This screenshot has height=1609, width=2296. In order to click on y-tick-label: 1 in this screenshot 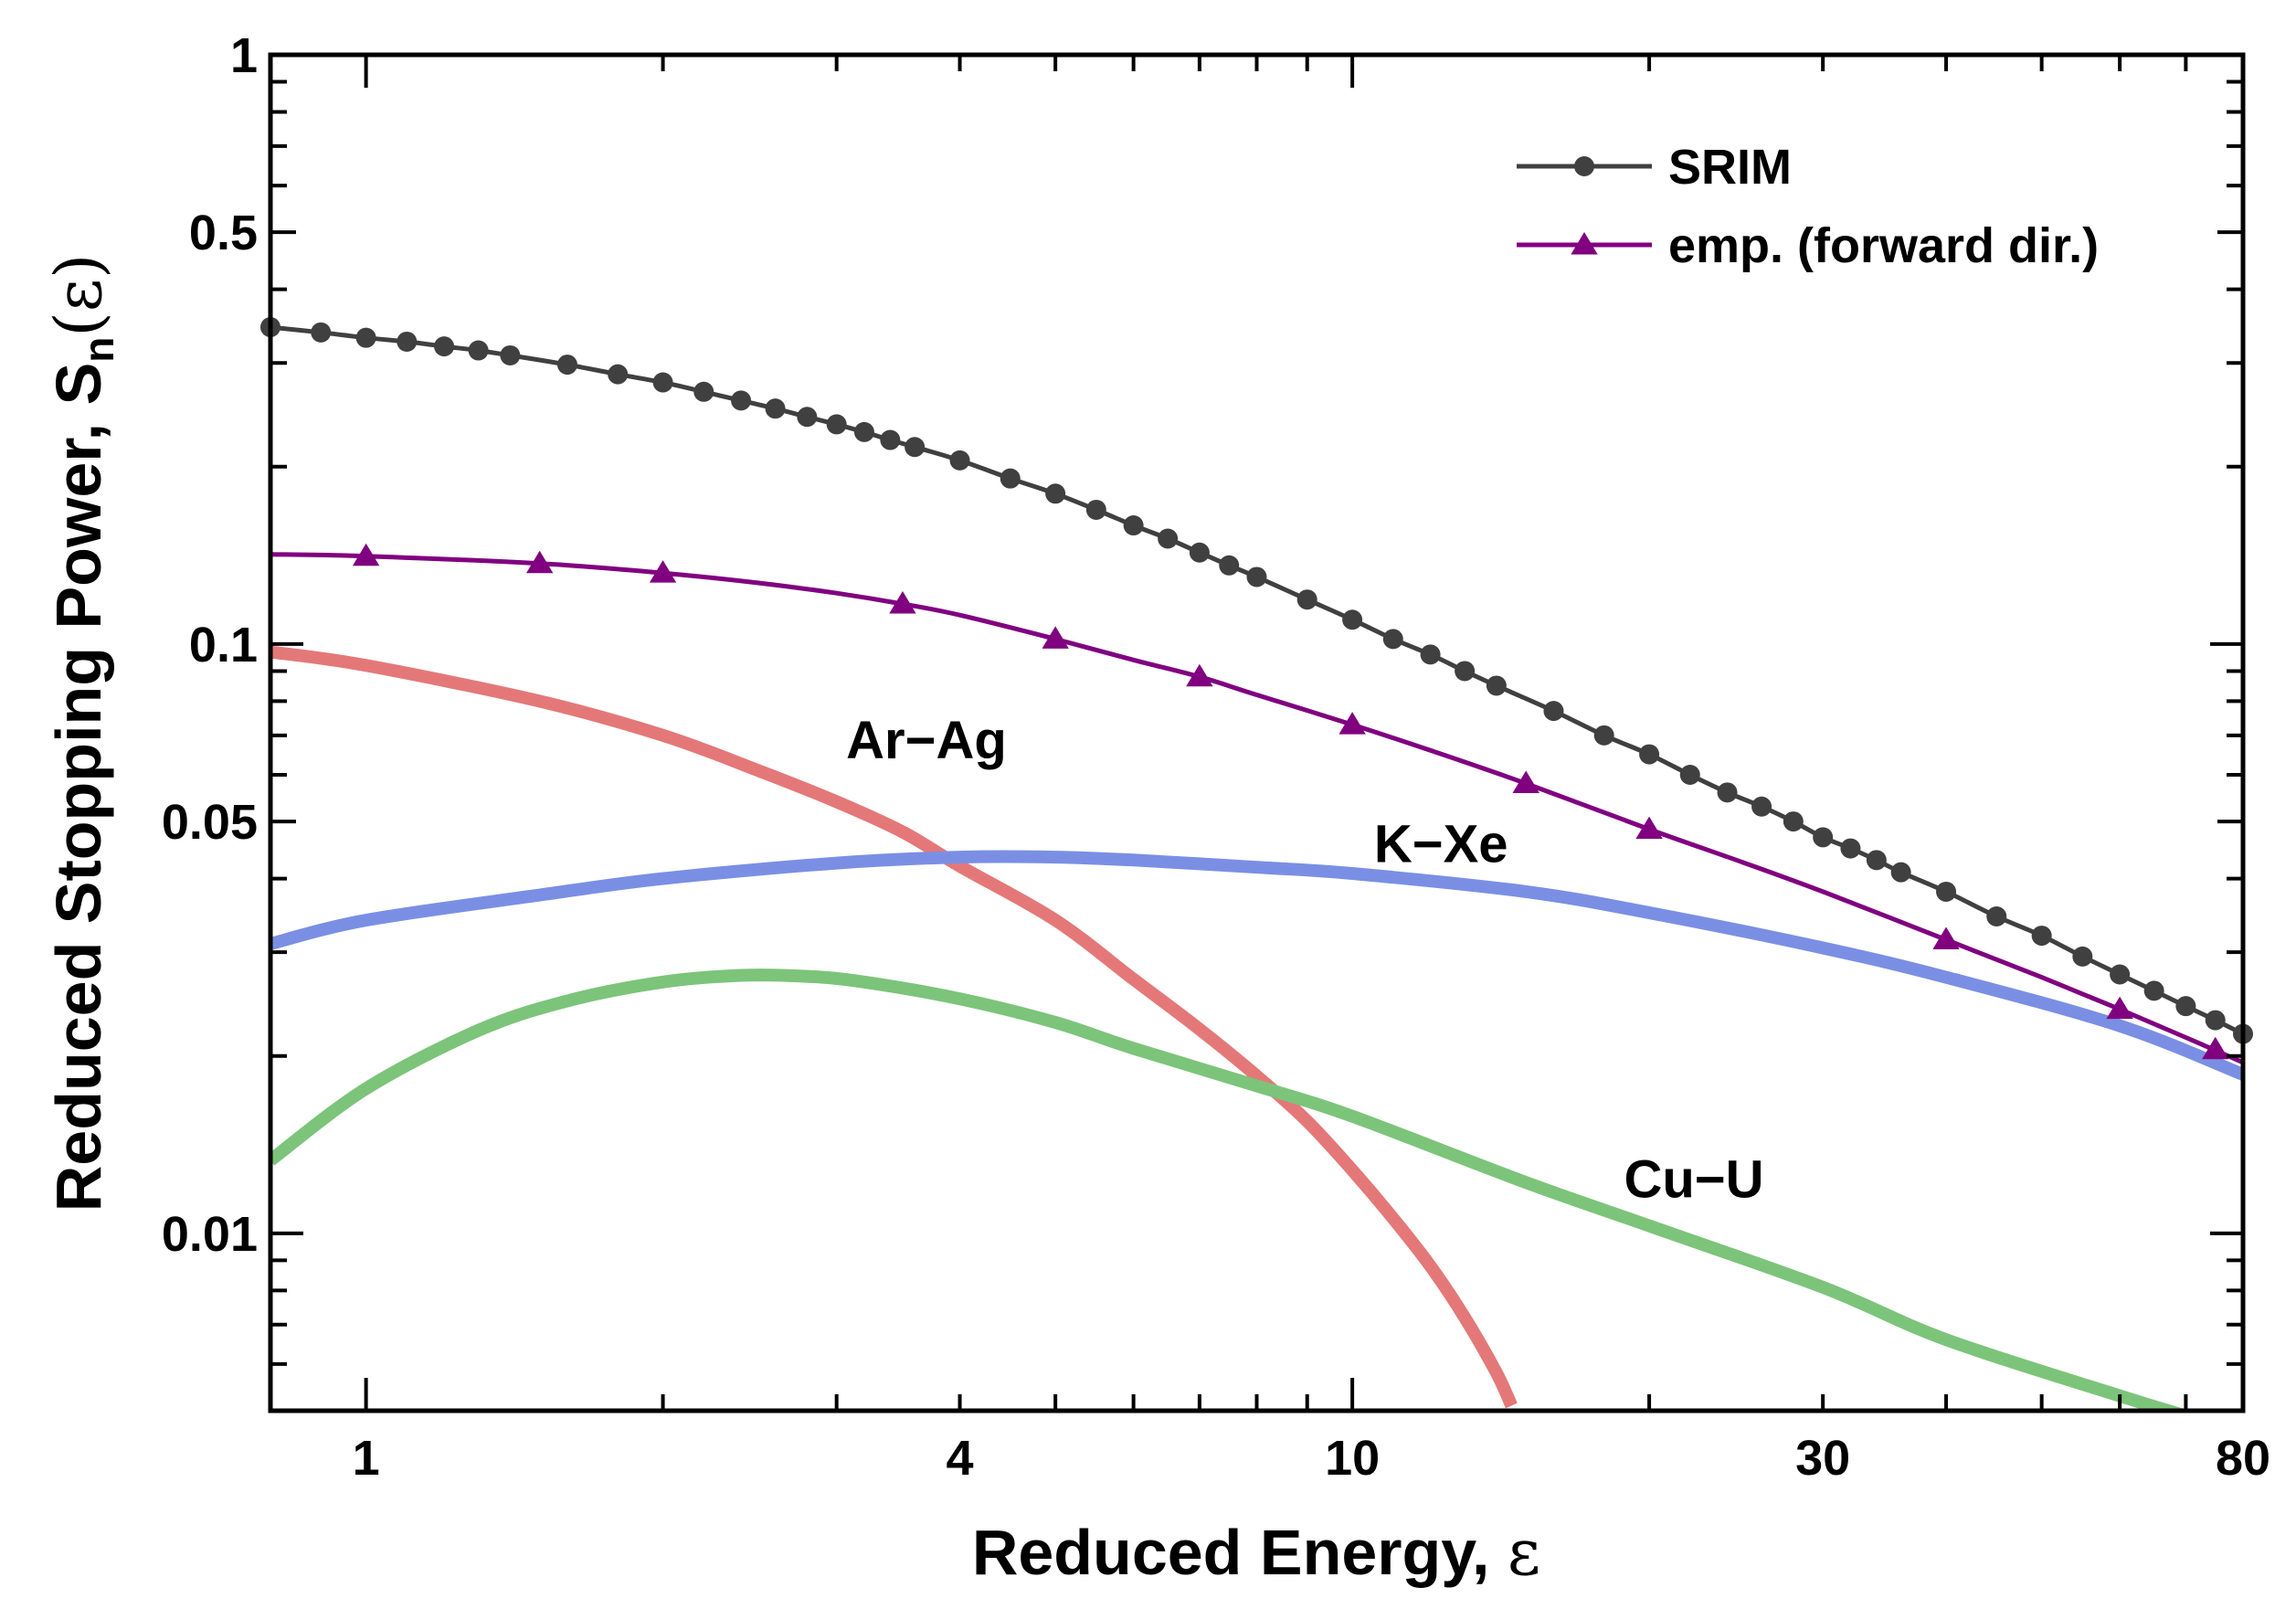, I will do `click(244, 56)`.